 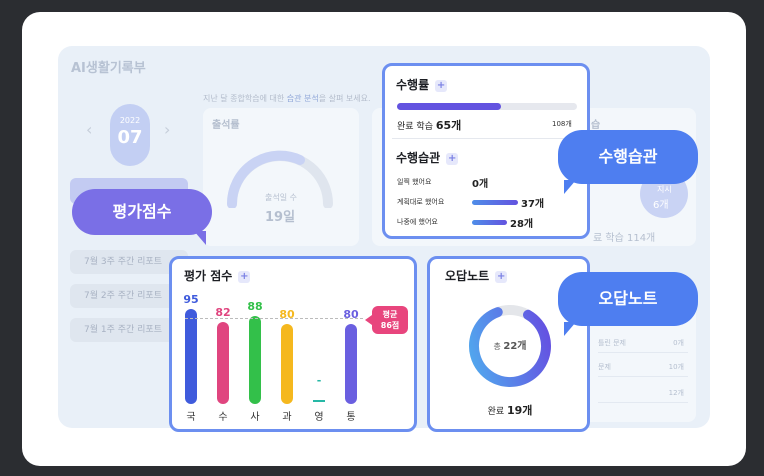 I want to click on habit-row-value: 28개, so click(x=522, y=224).